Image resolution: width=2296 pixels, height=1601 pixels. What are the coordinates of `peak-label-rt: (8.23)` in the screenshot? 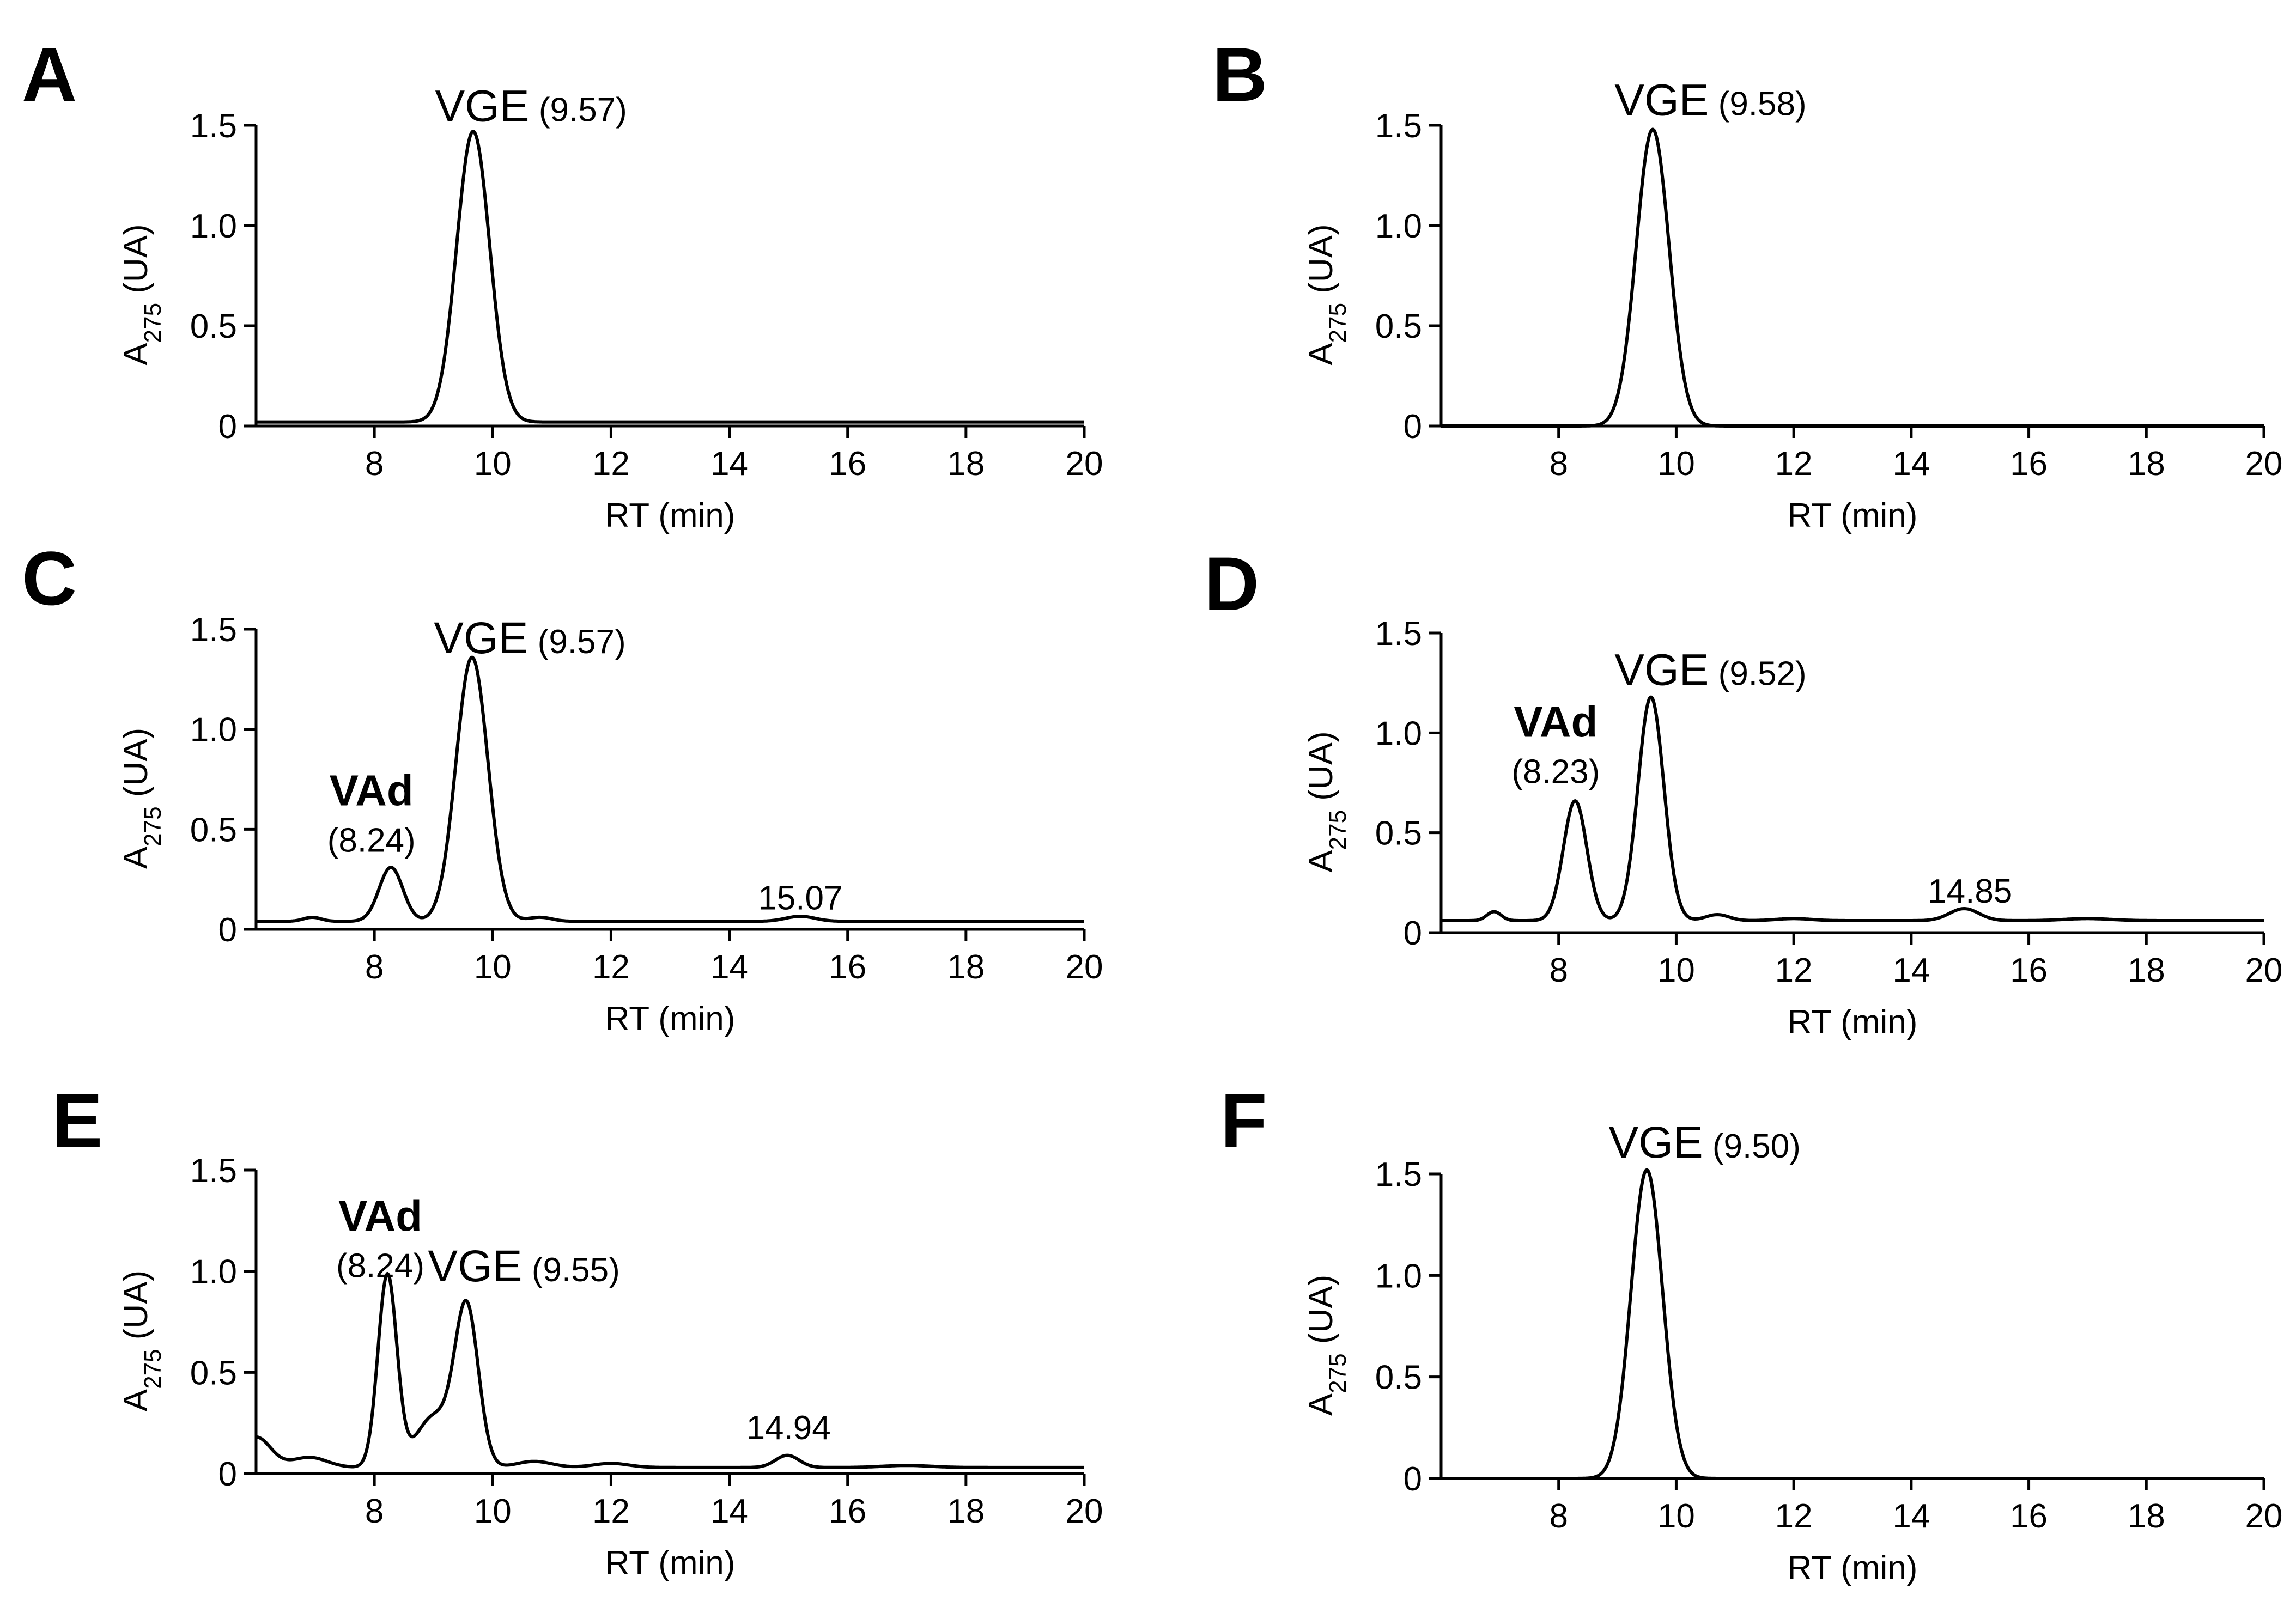 It's located at (1555, 772).